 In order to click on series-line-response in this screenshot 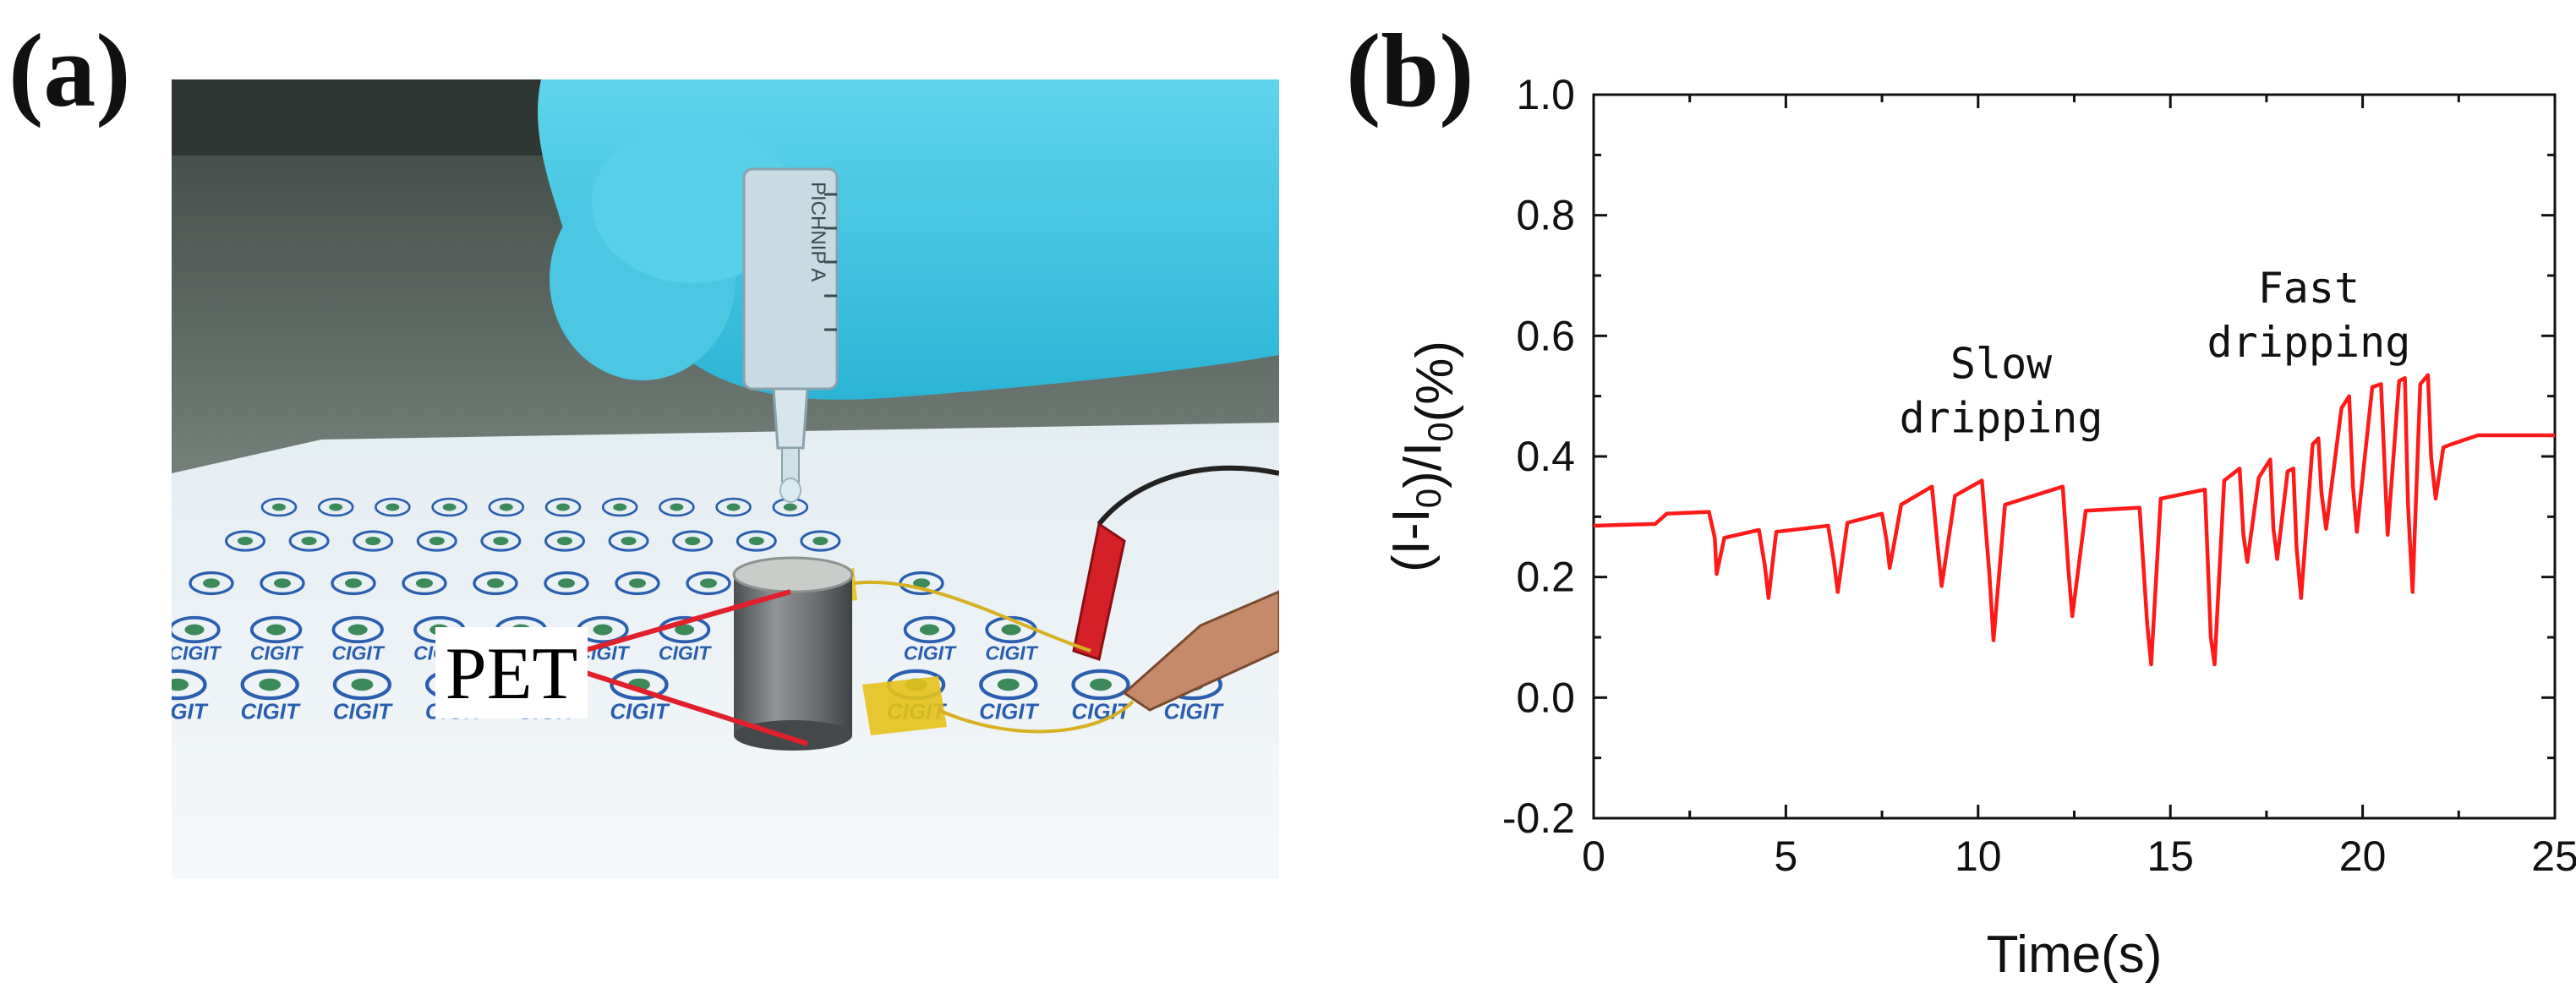, I will do `click(2074, 520)`.